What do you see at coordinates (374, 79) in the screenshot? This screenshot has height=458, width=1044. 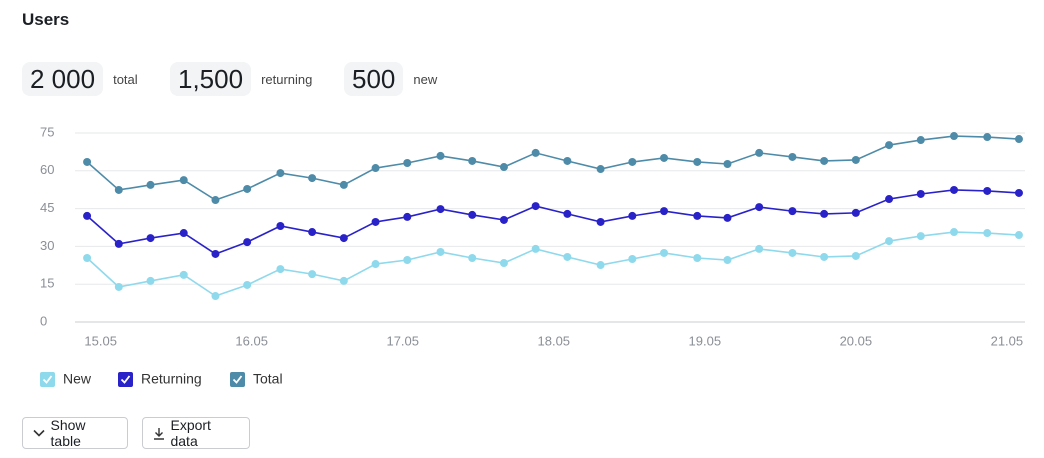 I see `stat-value: 500` at bounding box center [374, 79].